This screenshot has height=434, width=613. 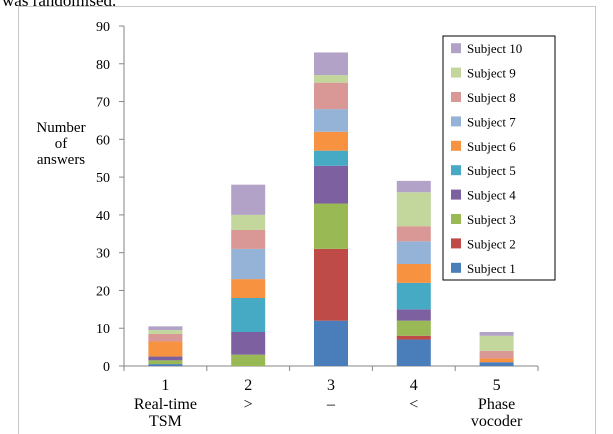 What do you see at coordinates (59, 5) in the screenshot?
I see `header-text: was randomised.` at bounding box center [59, 5].